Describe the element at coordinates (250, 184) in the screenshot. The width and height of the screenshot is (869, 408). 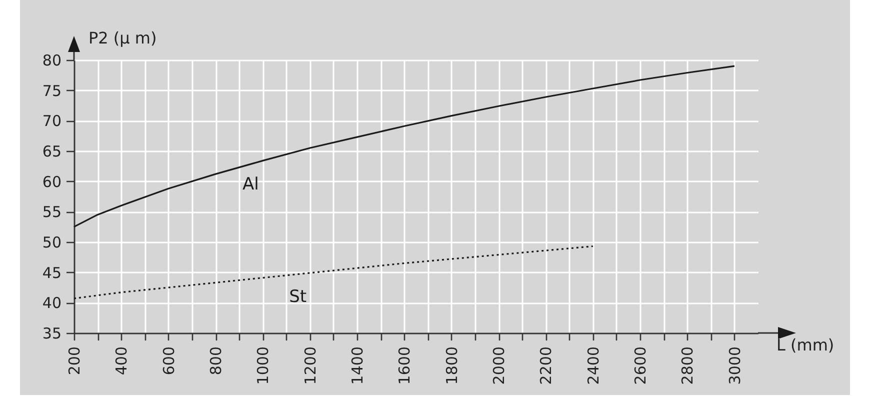
I see `series-label: Al` at that location.